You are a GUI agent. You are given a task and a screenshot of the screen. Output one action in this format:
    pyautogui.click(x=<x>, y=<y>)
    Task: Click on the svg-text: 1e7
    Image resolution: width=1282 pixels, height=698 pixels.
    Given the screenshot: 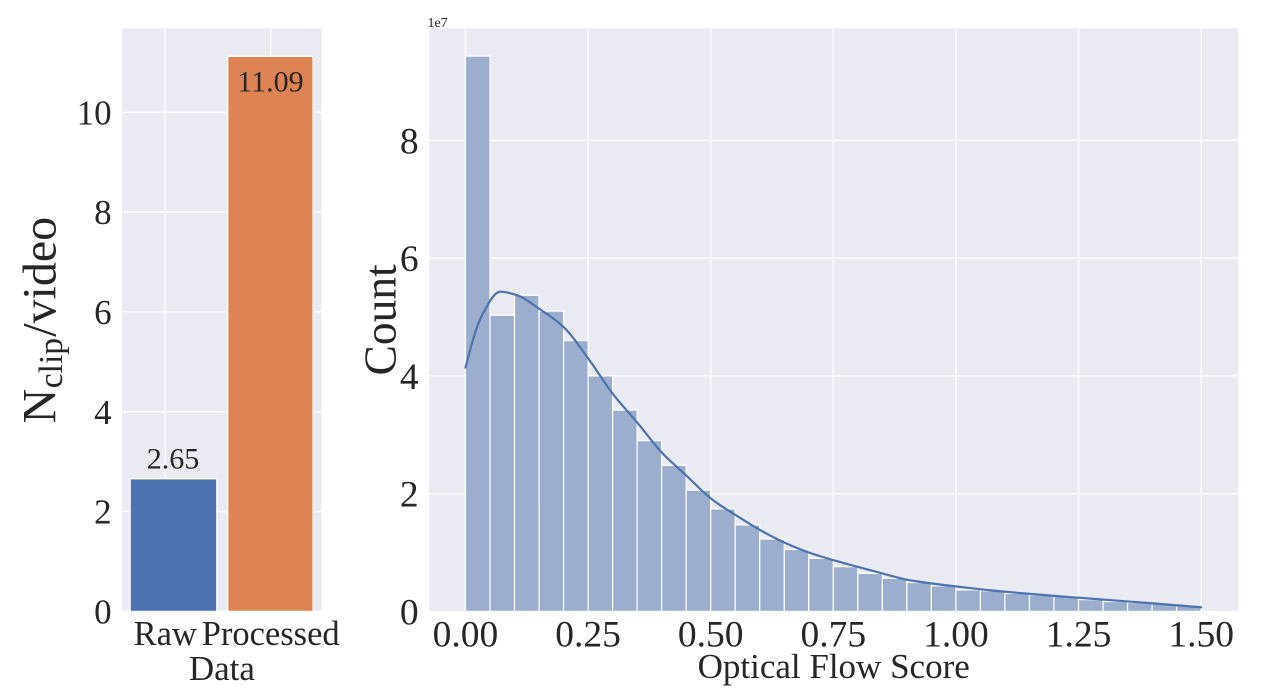 What is the action you would take?
    pyautogui.click(x=437, y=23)
    